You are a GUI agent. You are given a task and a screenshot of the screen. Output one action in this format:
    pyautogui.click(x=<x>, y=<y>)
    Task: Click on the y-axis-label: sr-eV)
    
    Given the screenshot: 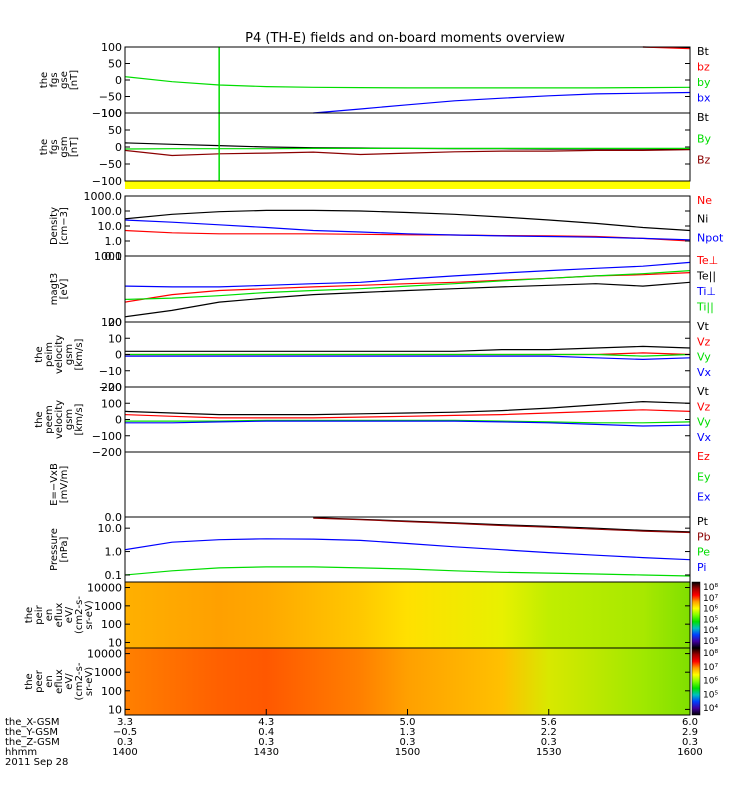 What is the action you would take?
    pyautogui.click(x=89, y=681)
    